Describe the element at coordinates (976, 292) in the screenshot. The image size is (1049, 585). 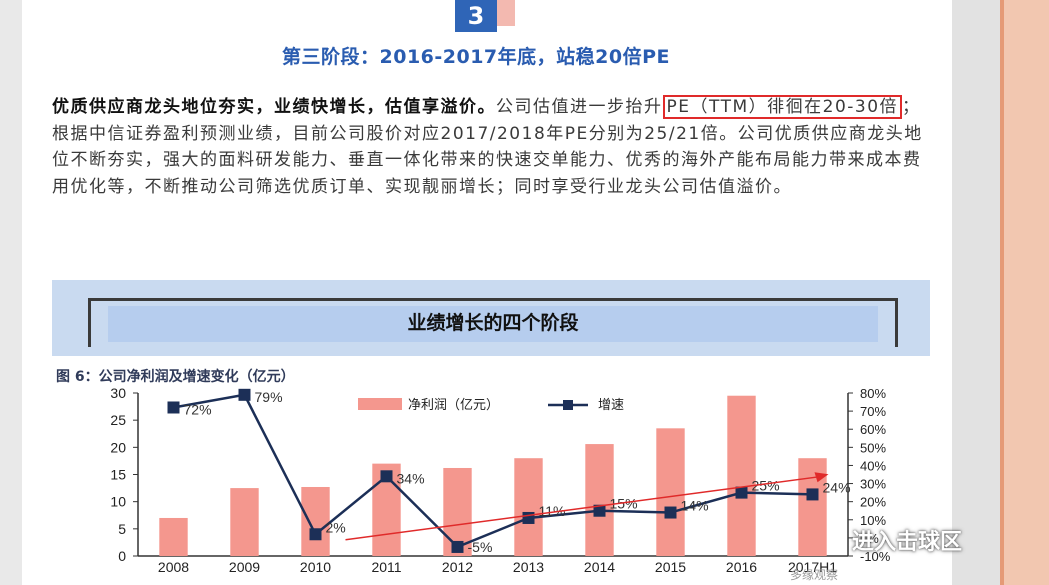
I see `right-margin` at that location.